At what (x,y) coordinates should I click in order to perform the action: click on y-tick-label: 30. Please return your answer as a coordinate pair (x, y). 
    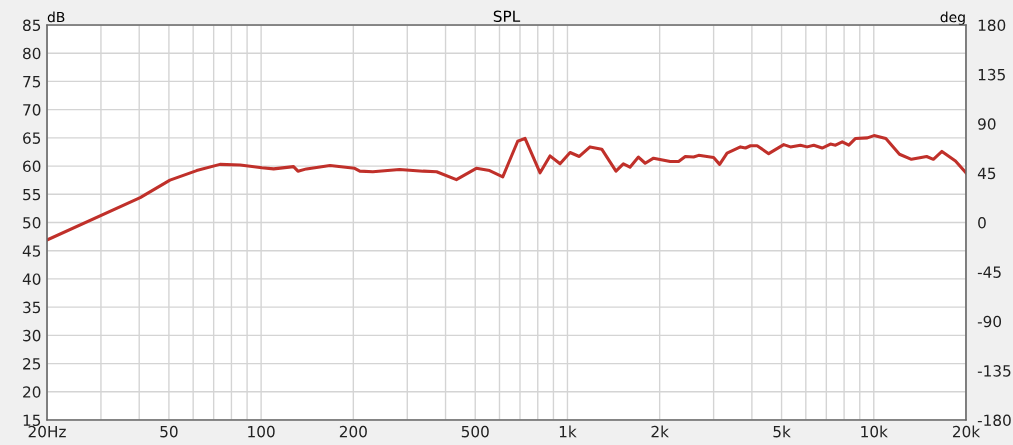
    Looking at the image, I should click on (32, 335).